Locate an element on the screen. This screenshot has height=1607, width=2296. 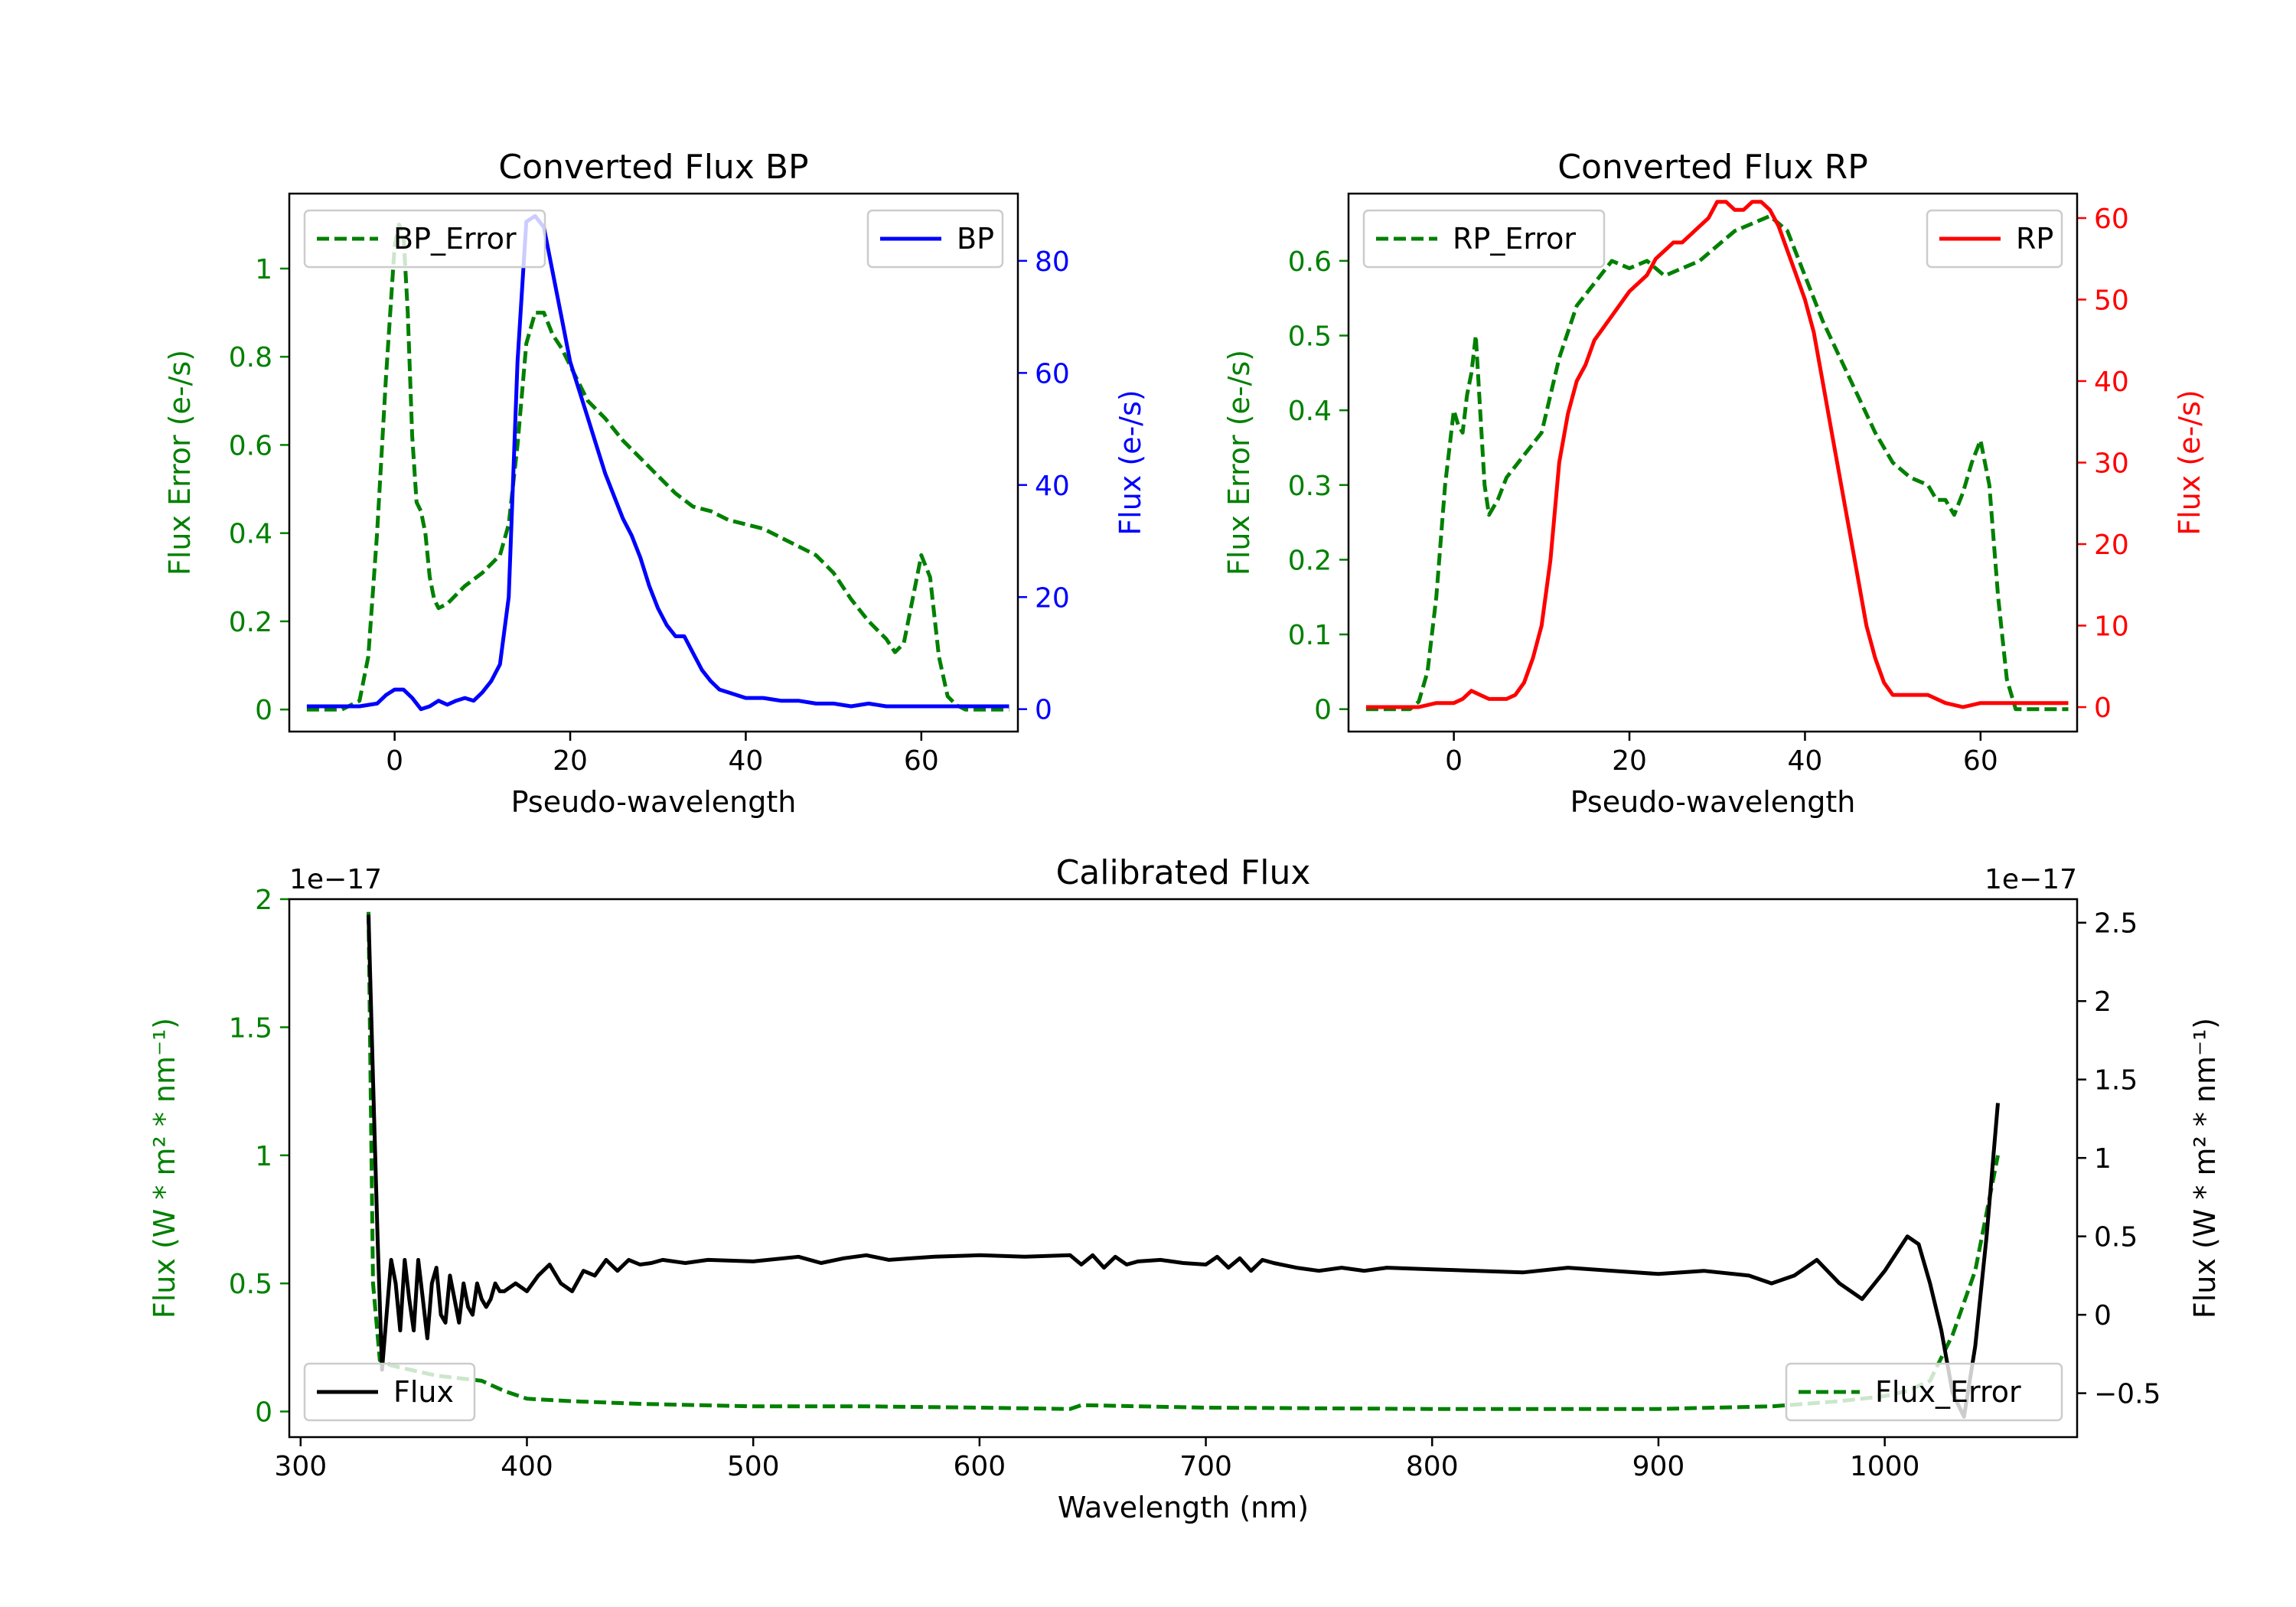
legend-flux-error: Flux_Error is located at coordinates (1924, 1392).